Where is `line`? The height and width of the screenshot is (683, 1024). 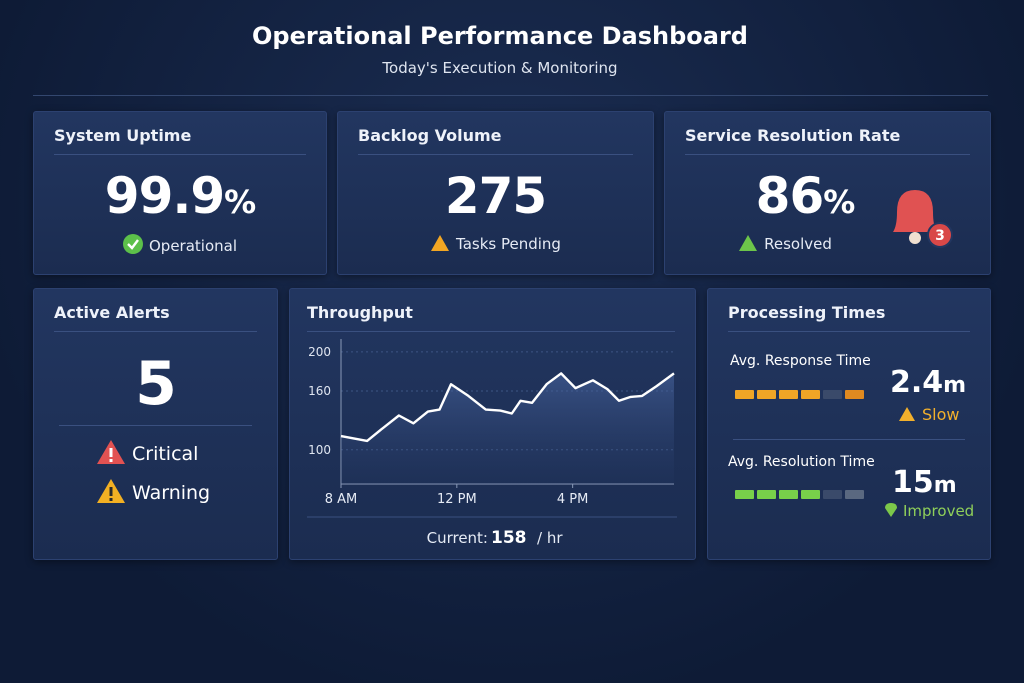 line is located at coordinates (507, 407).